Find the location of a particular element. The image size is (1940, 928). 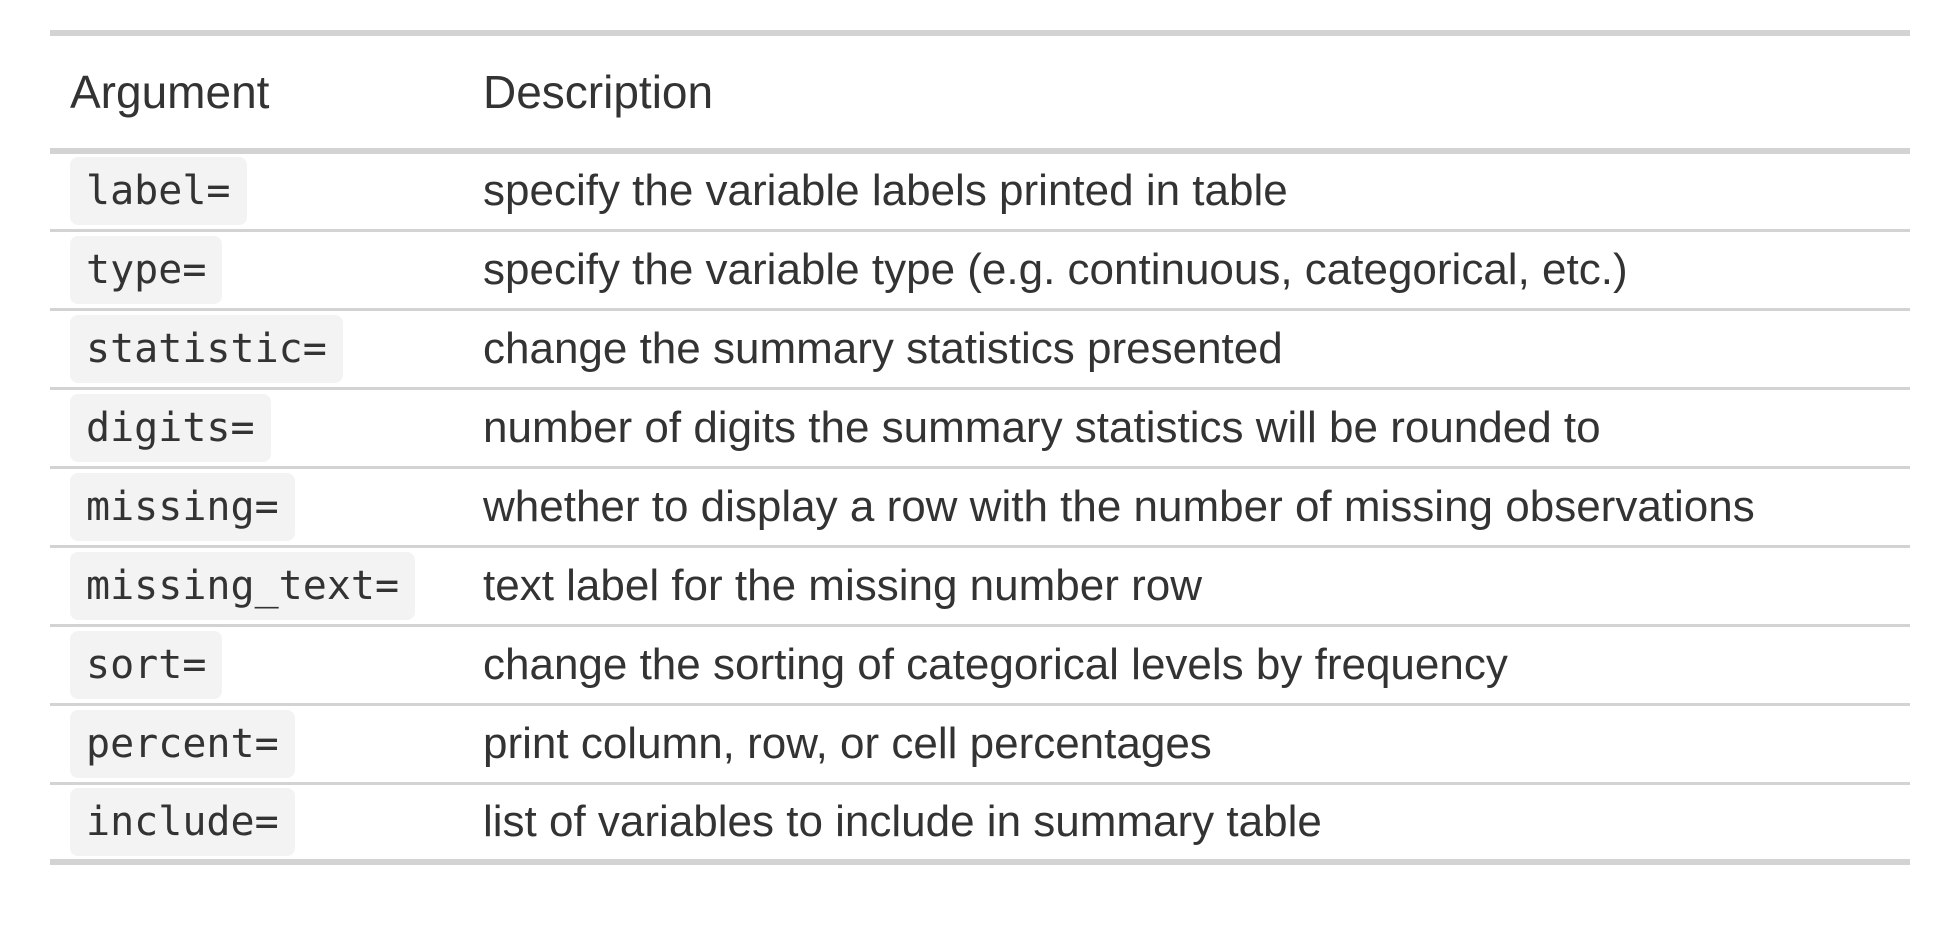

argument-code: type= is located at coordinates (146, 269).